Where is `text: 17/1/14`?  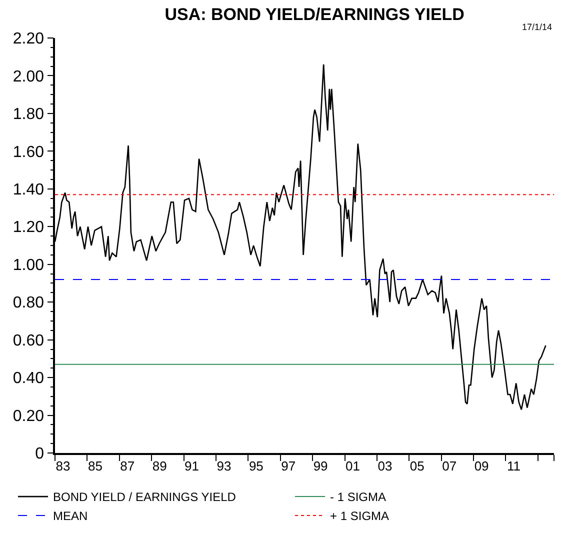
text: 17/1/14 is located at coordinates (537, 27).